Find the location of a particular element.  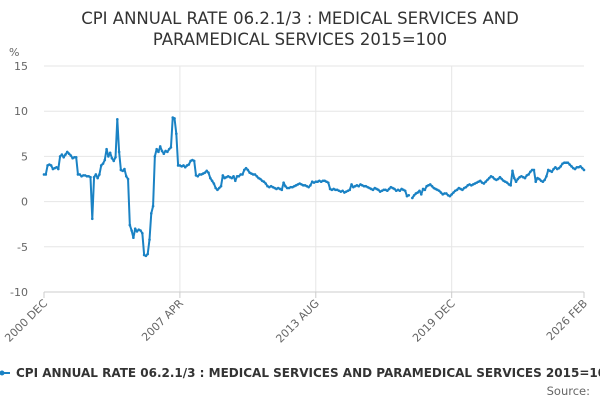

x-tick-label: 2019 DEC is located at coordinates (434, 321).